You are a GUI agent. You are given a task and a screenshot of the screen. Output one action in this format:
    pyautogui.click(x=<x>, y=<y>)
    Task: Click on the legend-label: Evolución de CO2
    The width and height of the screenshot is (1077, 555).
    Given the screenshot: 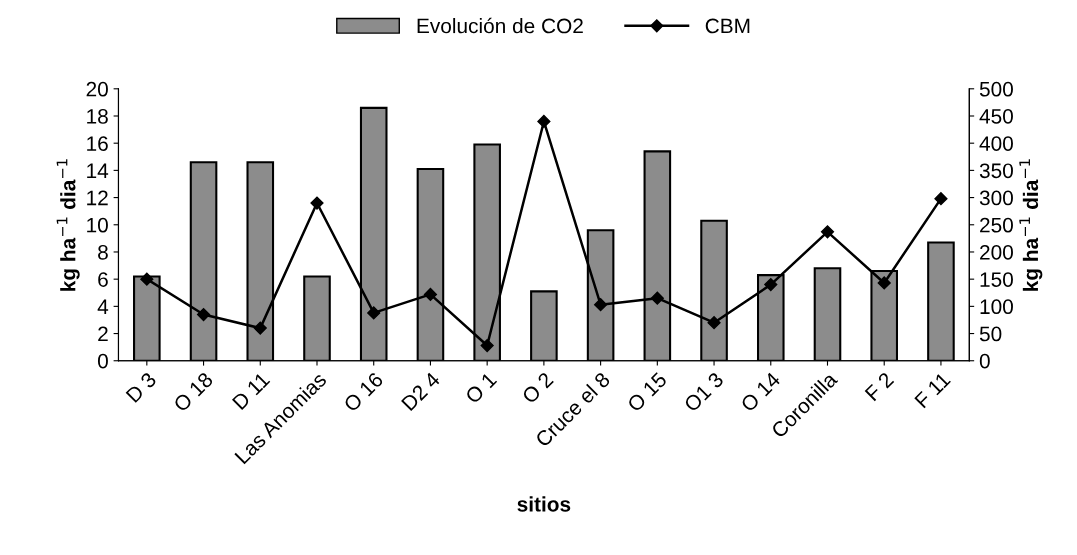 What is the action you would take?
    pyautogui.click(x=500, y=25)
    